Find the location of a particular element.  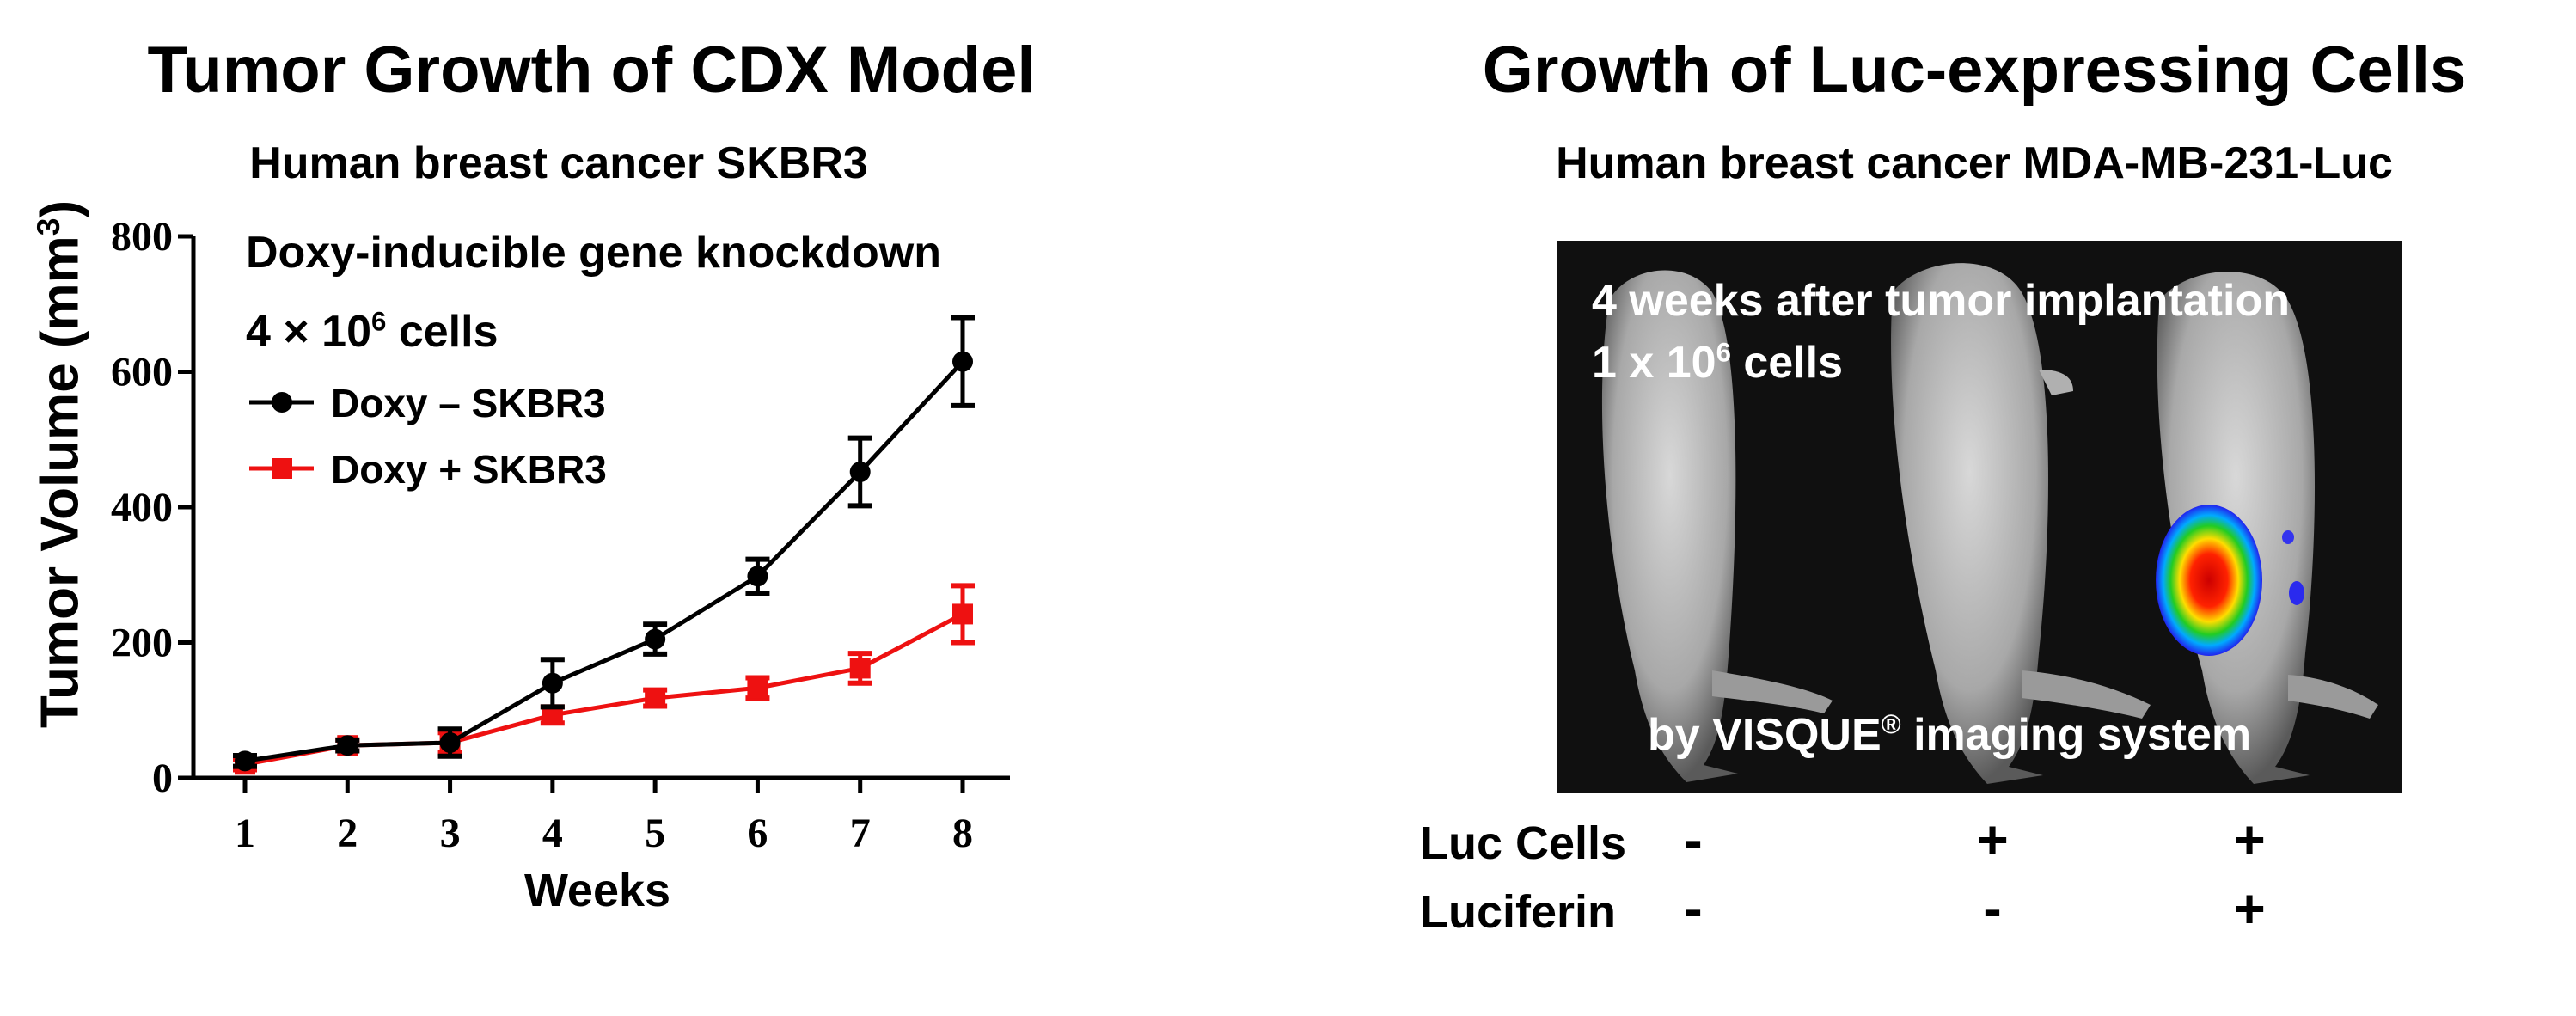

mouse-3-leg is located at coordinates (2333, 697).